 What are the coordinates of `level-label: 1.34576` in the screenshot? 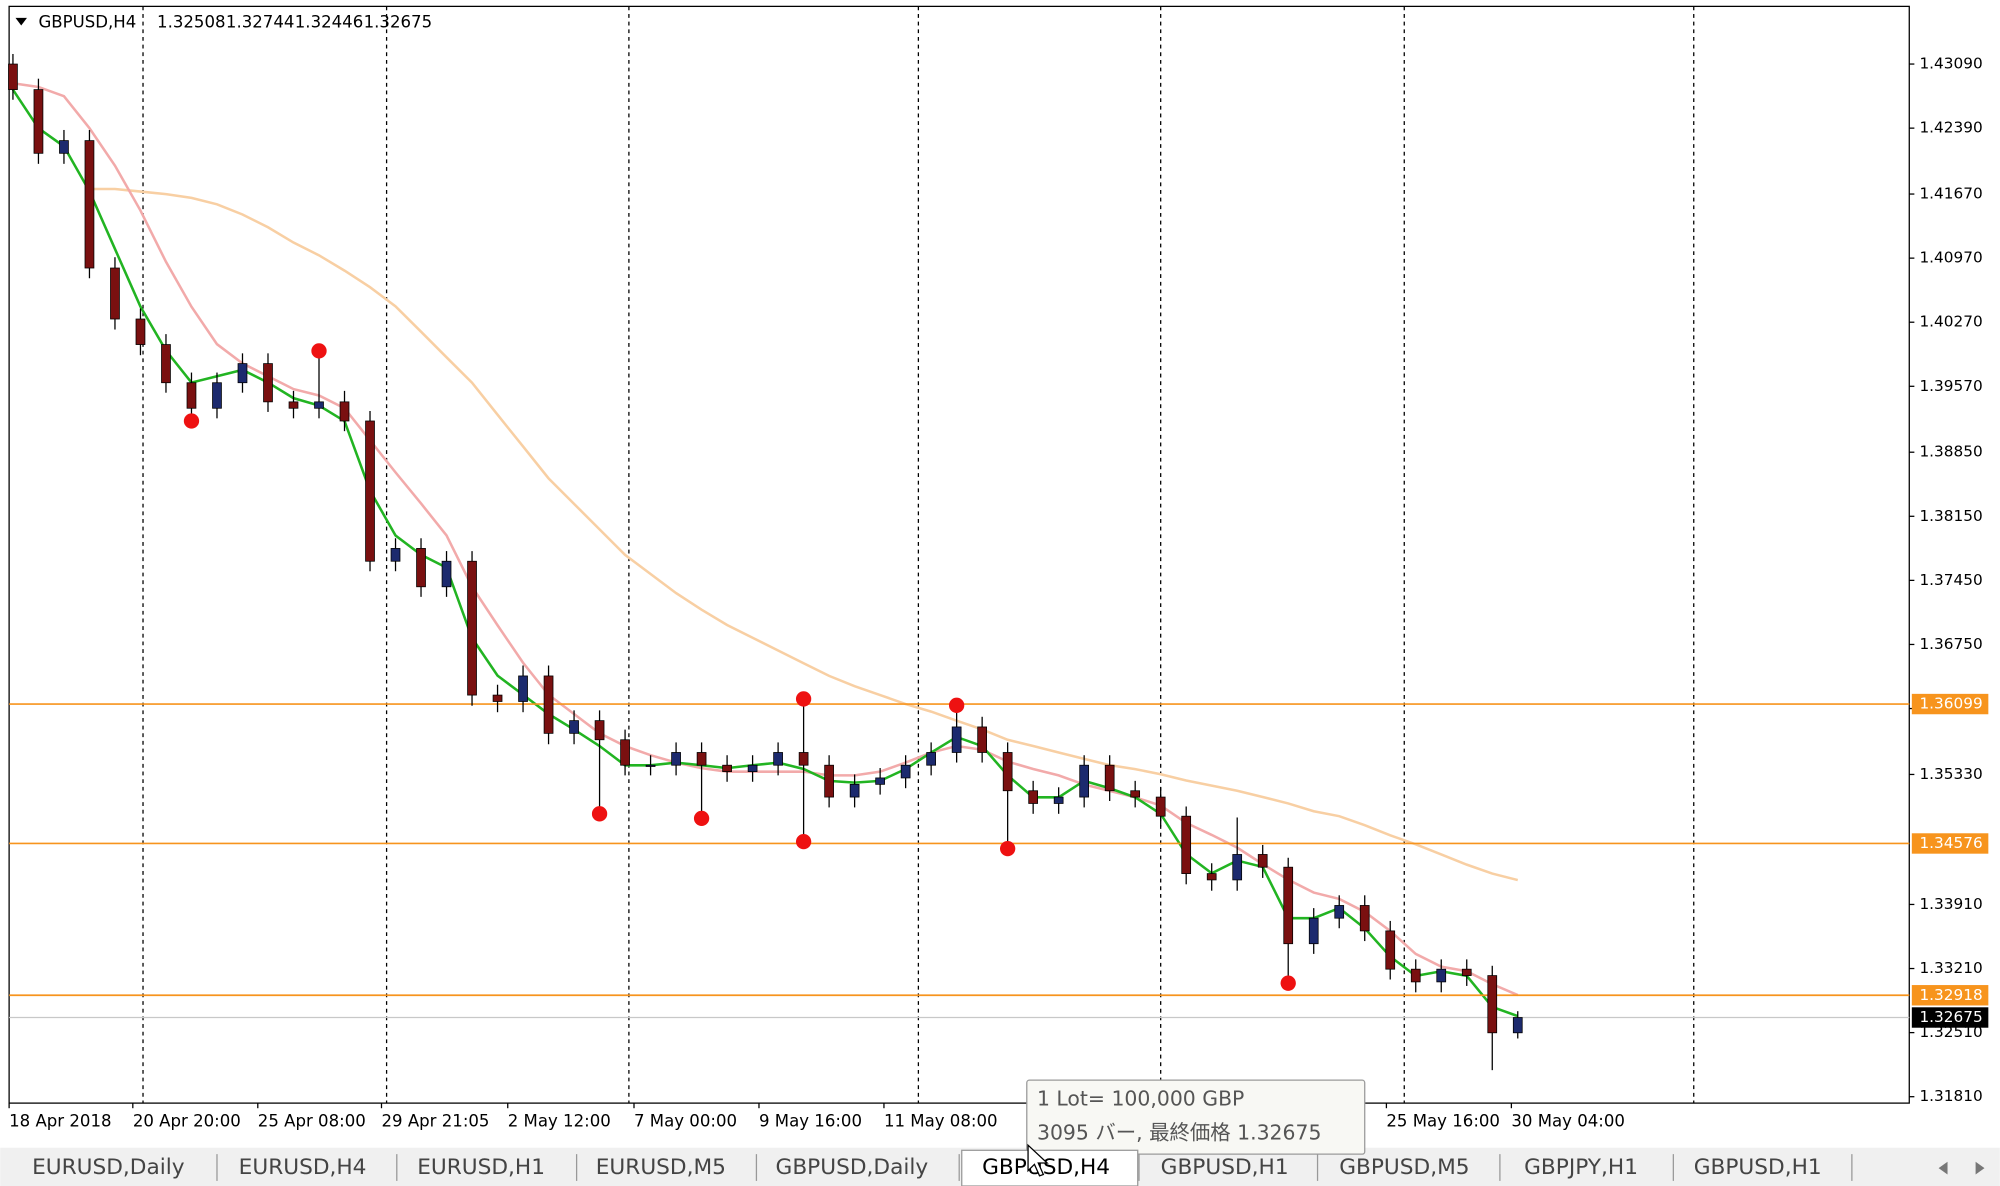 It's located at (1950, 843).